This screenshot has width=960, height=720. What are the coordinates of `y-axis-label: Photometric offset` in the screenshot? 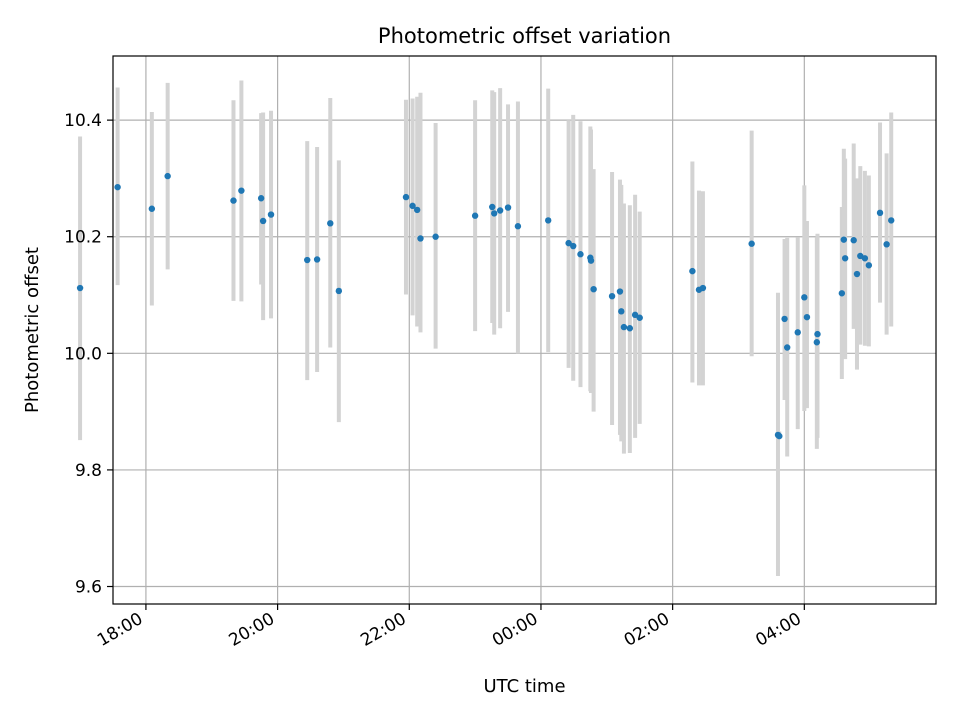 It's located at (32, 330).